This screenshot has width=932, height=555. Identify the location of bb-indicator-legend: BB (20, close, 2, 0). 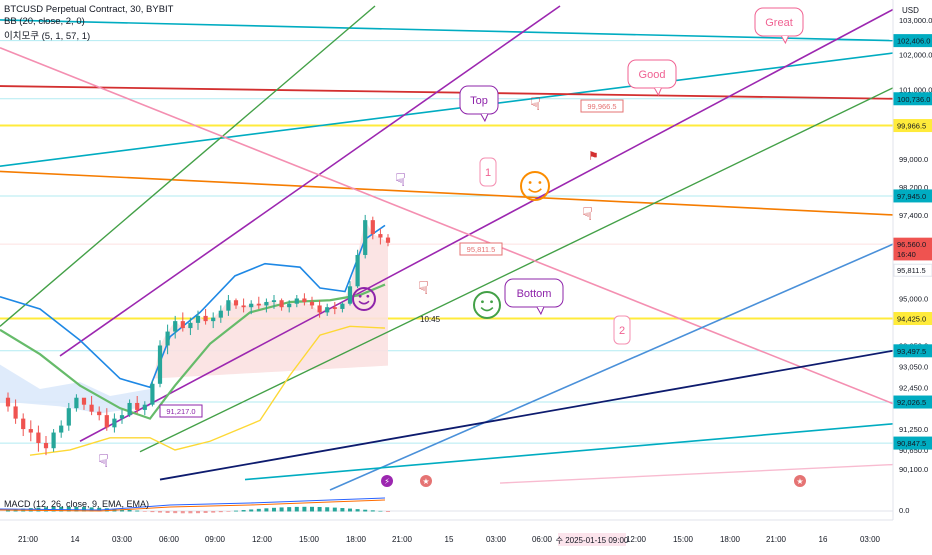
(44, 21).